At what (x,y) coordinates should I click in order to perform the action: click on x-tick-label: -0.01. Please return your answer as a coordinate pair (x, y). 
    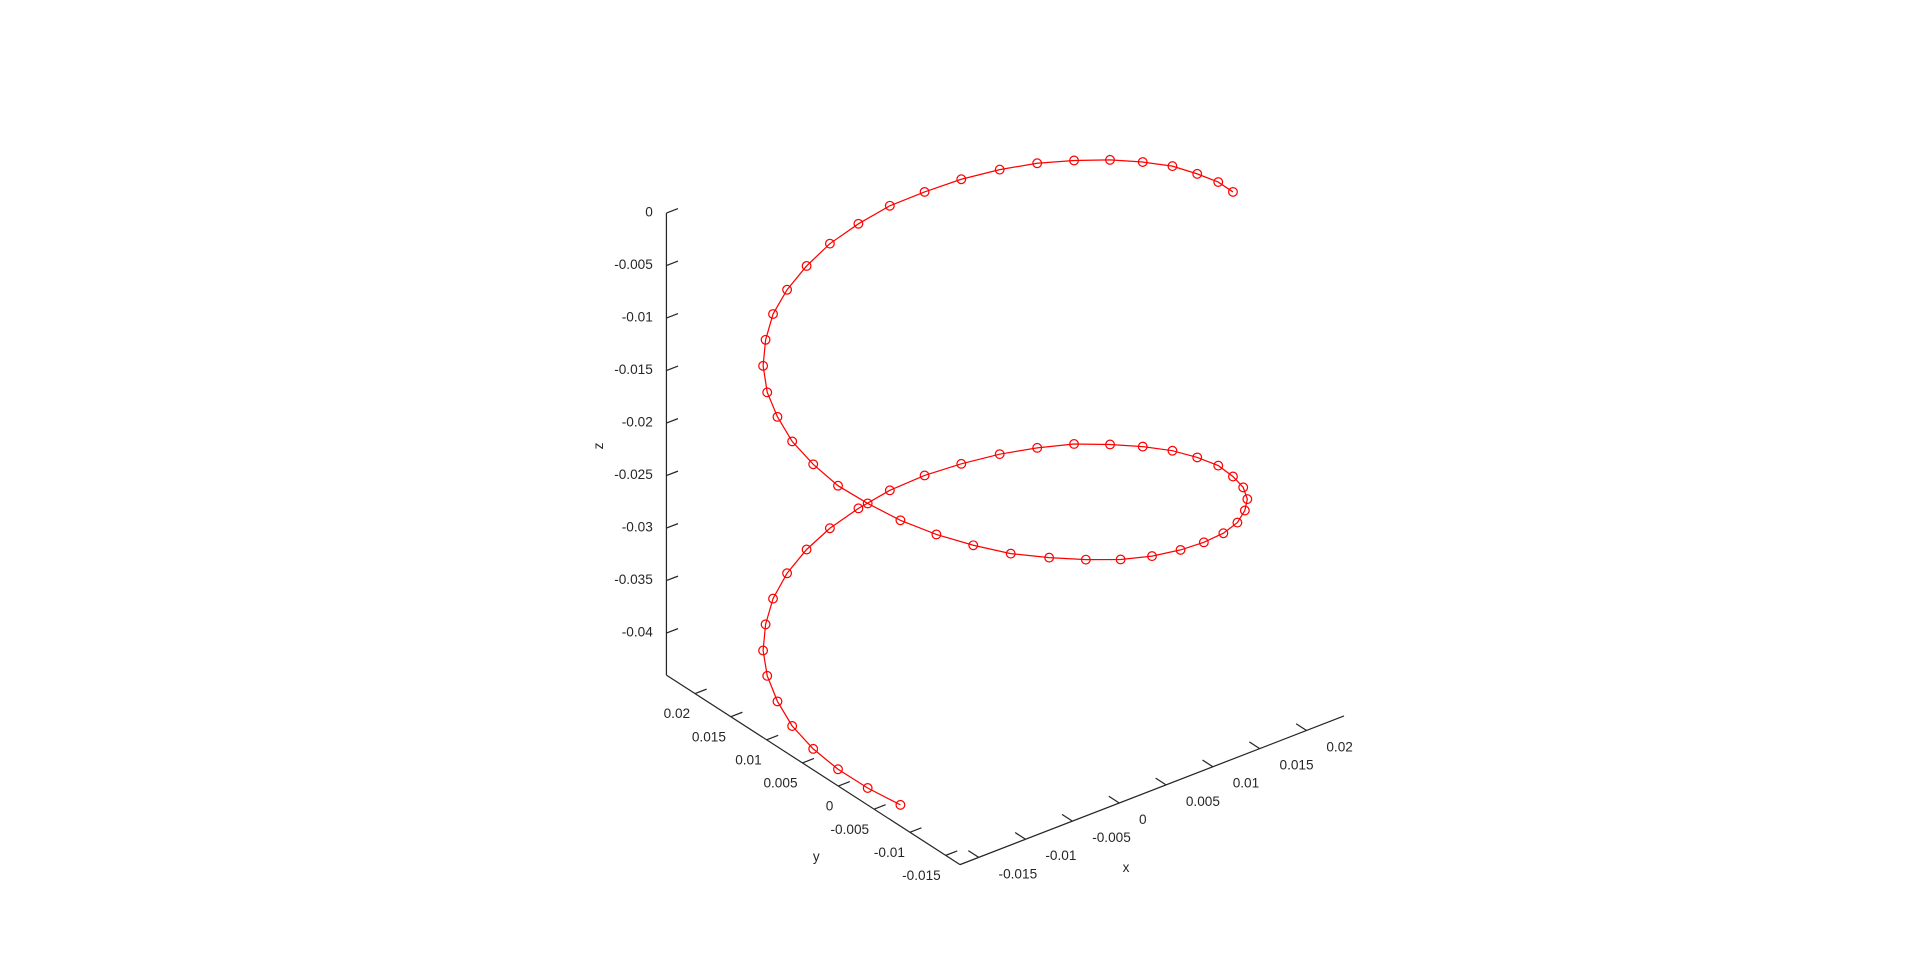
    Looking at the image, I should click on (1060, 855).